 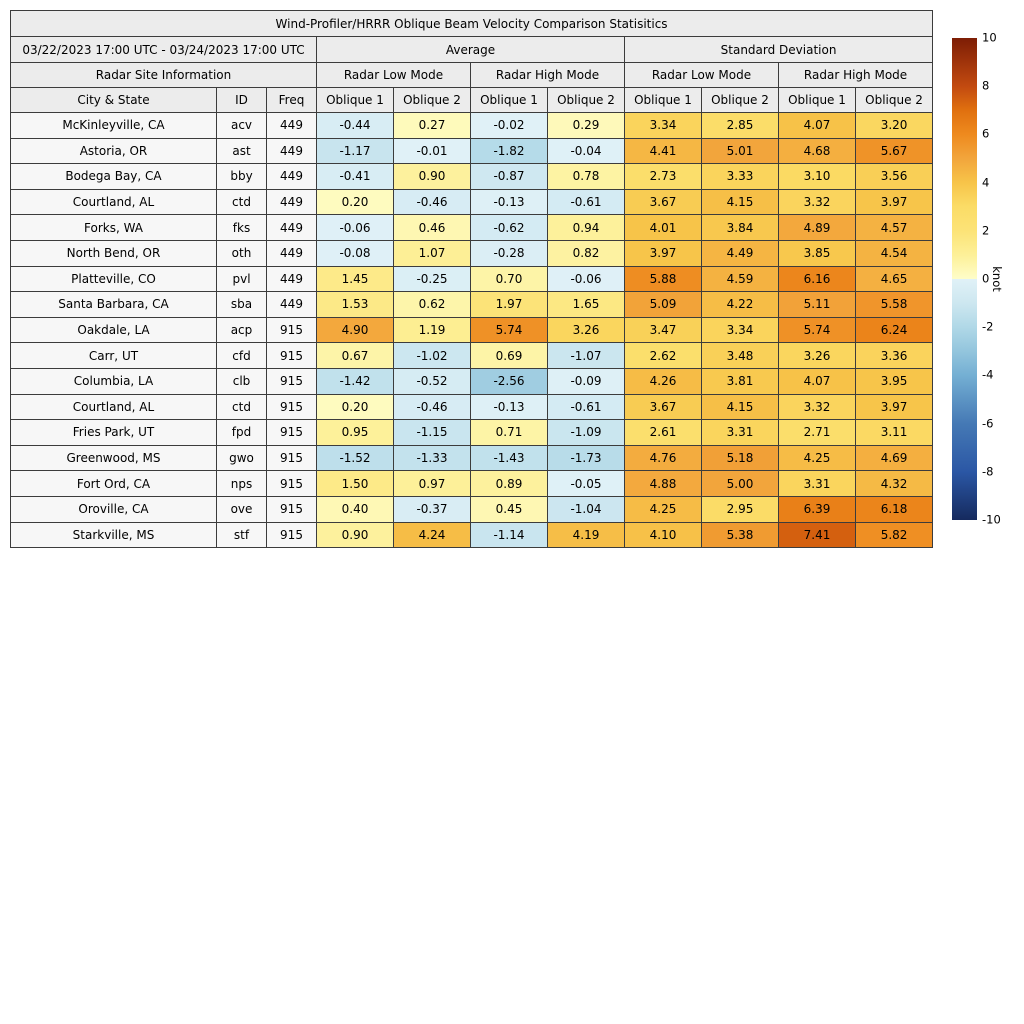 What do you see at coordinates (988, 422) in the screenshot?
I see `colorbar-tick-label: -6` at bounding box center [988, 422].